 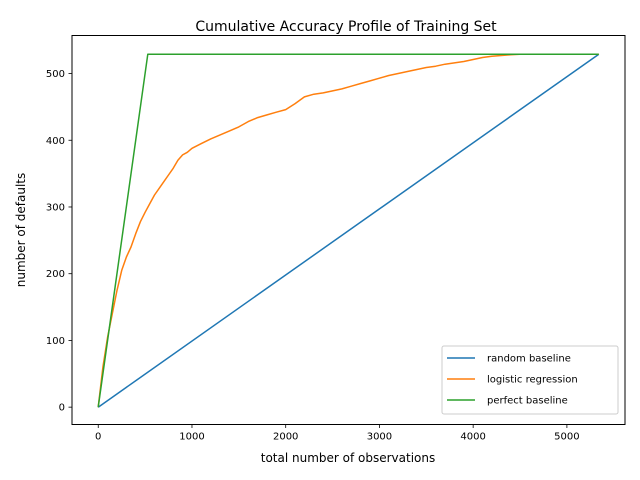 I want to click on x-axis-label: total number of observations, so click(x=348, y=458).